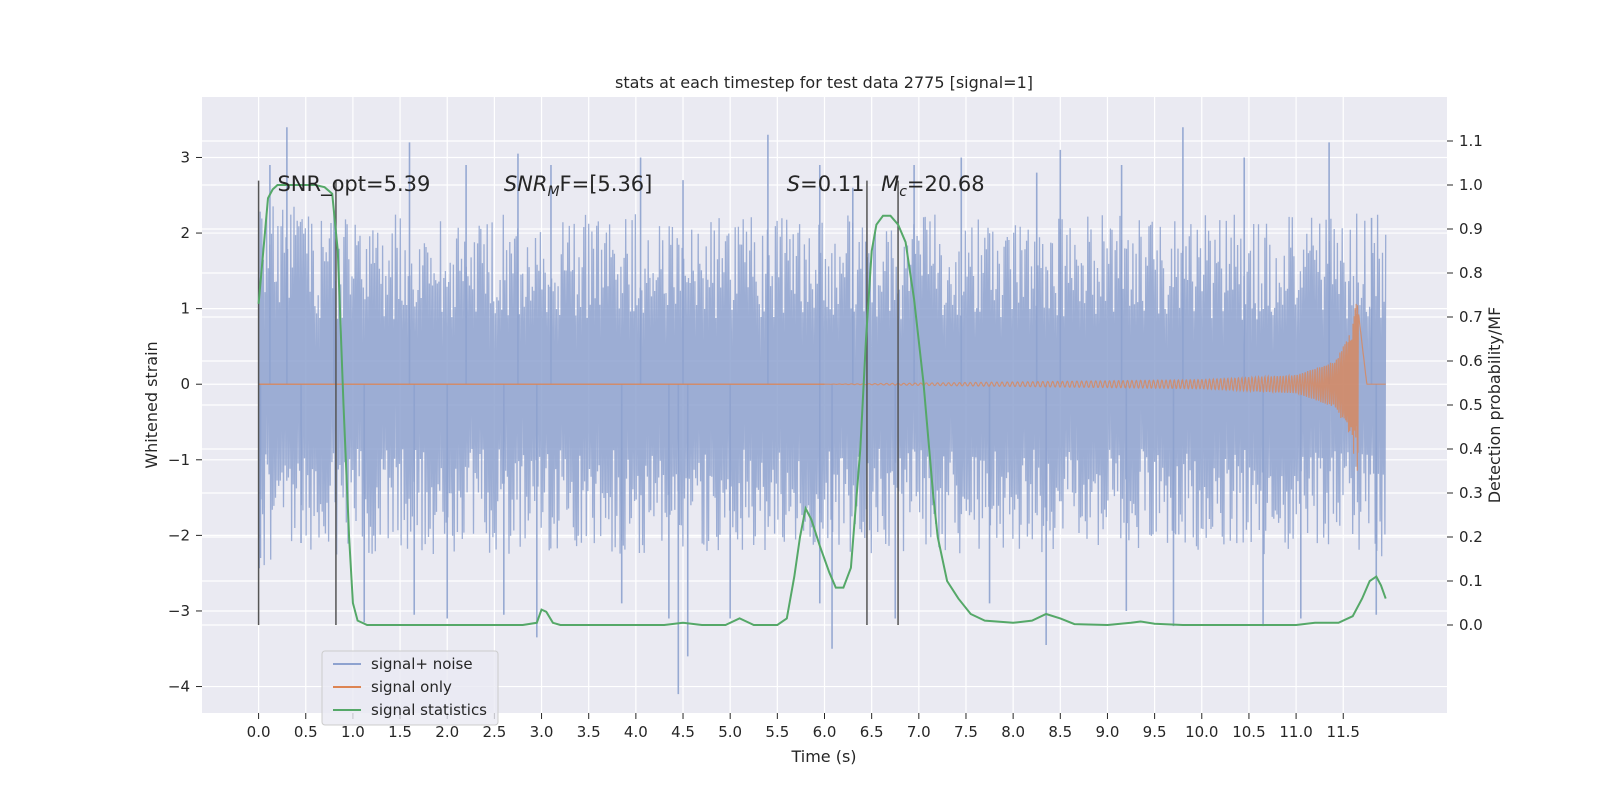  I want to click on y-axis-left-label: Whitened strain, so click(151, 404).